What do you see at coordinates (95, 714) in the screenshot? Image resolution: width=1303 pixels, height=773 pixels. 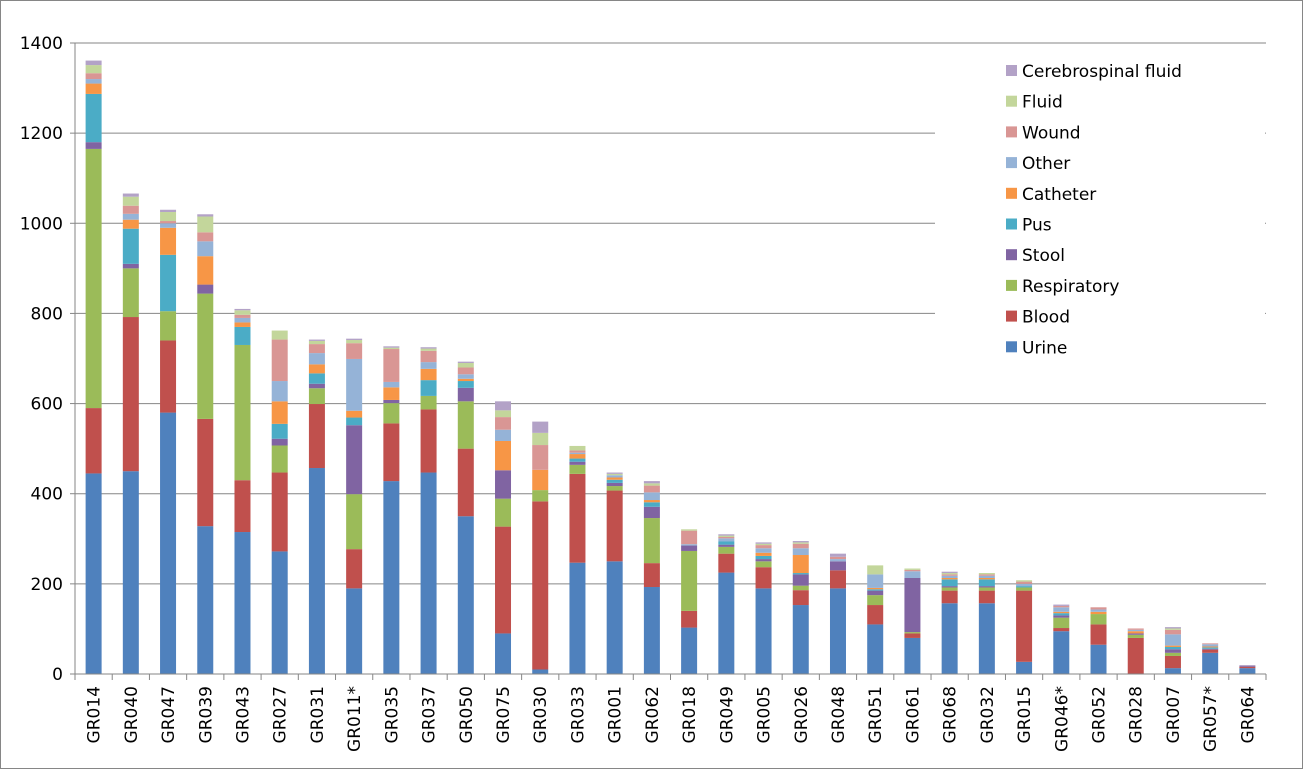 I see `x-tick-label: GR014` at bounding box center [95, 714].